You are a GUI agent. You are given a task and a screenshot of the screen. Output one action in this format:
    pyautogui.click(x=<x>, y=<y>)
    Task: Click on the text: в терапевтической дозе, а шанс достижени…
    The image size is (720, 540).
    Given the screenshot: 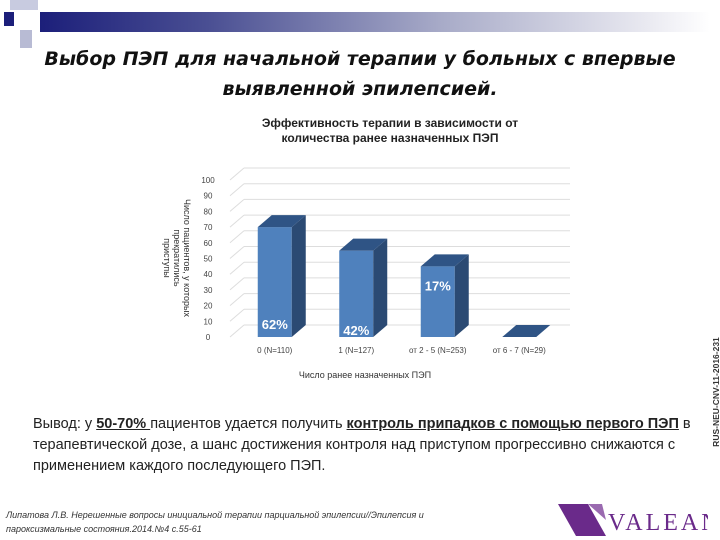 What is the action you would take?
    pyautogui.click(x=362, y=445)
    